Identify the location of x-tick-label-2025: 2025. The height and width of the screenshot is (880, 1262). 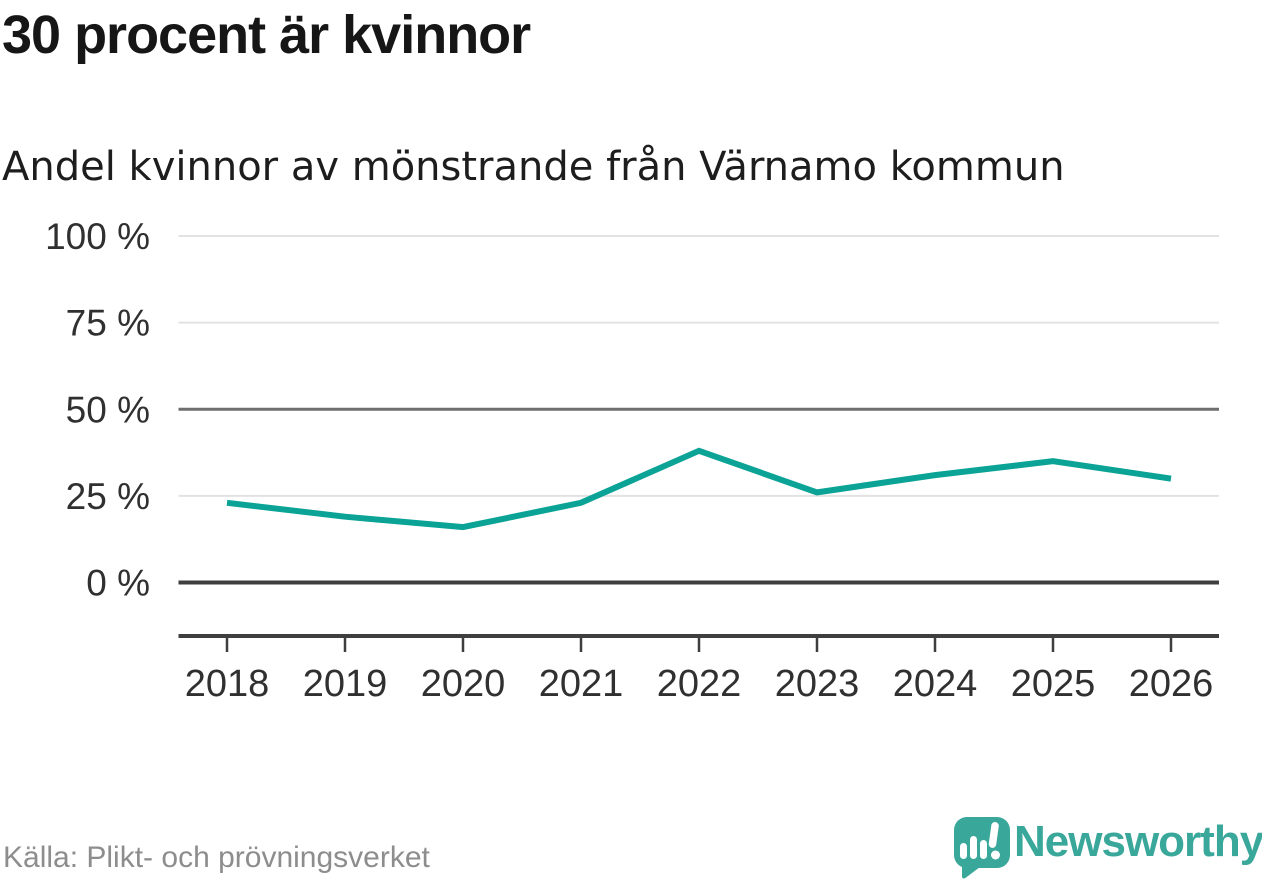
(1053, 684).